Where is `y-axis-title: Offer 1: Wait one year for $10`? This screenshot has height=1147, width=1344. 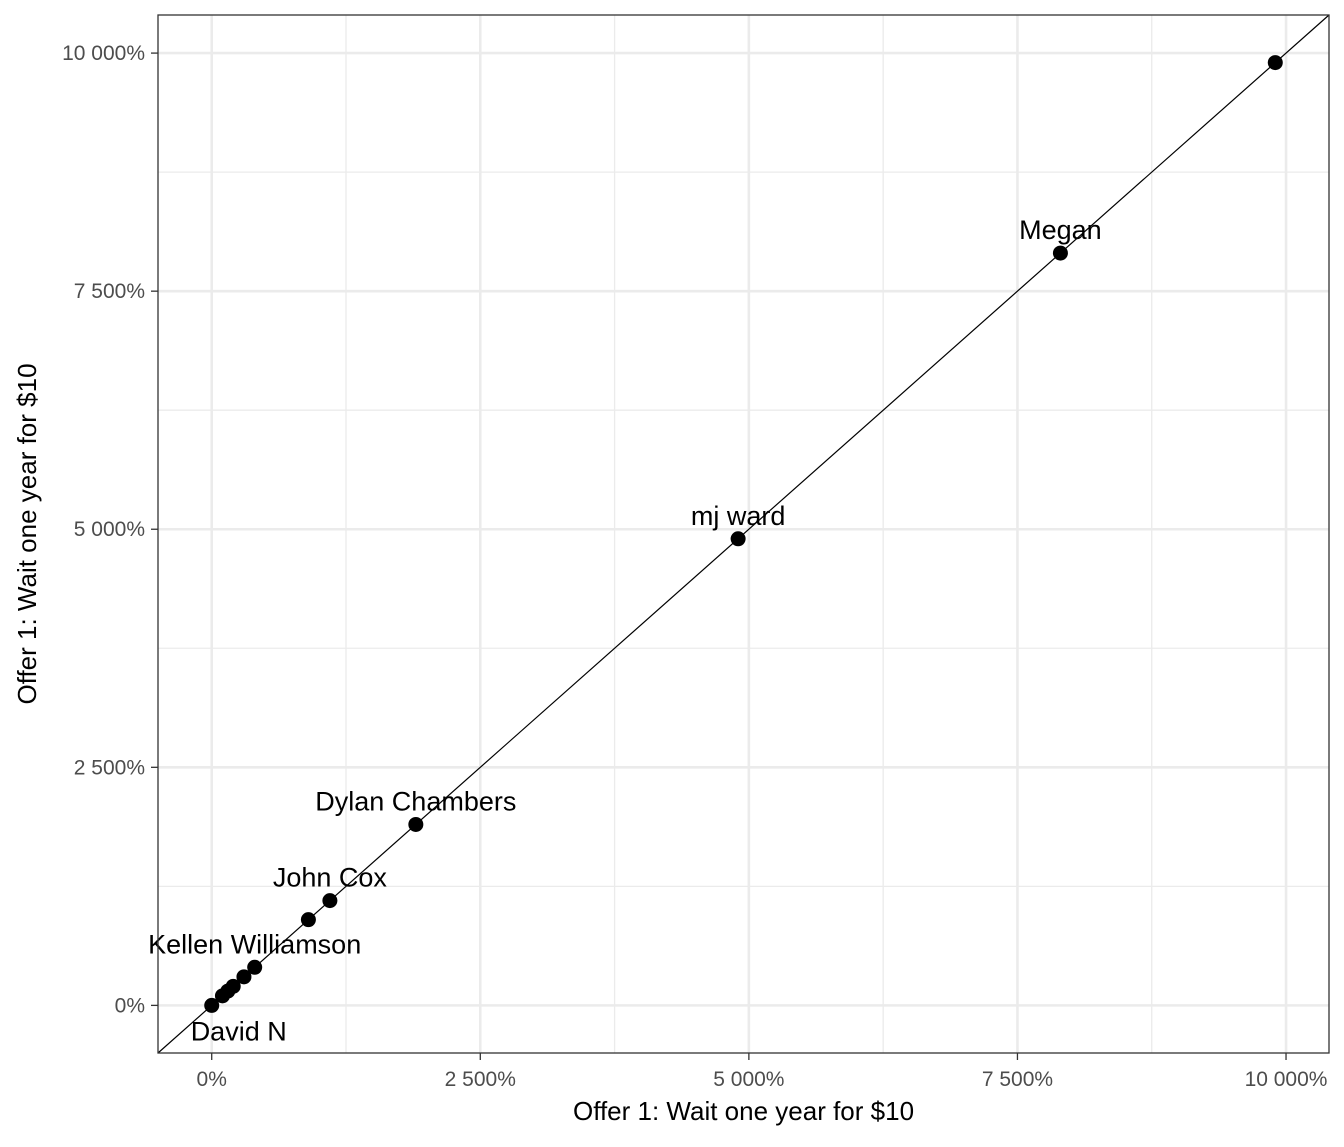 y-axis-title: Offer 1: Wait one year for $10 is located at coordinates (27, 533).